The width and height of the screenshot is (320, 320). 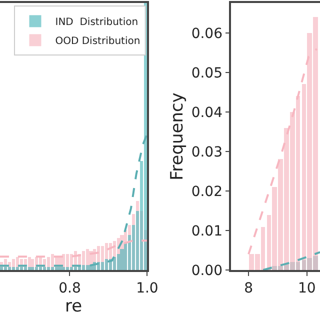 What do you see at coordinates (206, 192) in the screenshot?
I see `y-tick-label: 0.02` at bounding box center [206, 192].